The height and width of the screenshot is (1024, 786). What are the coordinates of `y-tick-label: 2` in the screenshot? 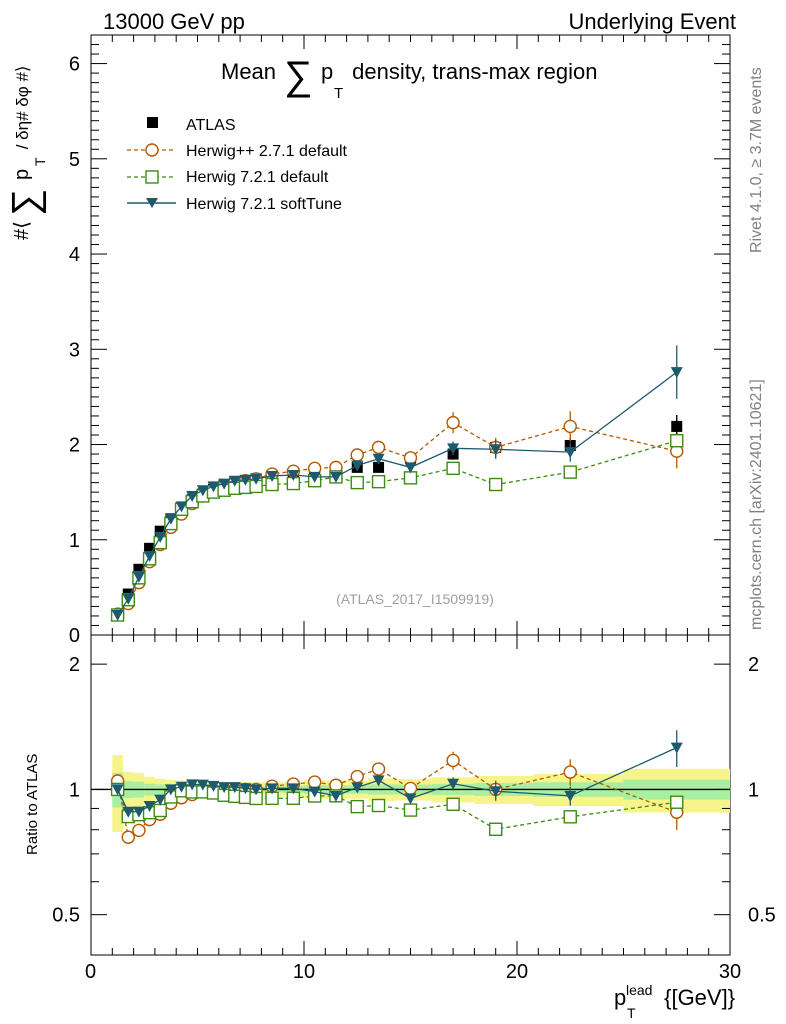 It's located at (74, 446).